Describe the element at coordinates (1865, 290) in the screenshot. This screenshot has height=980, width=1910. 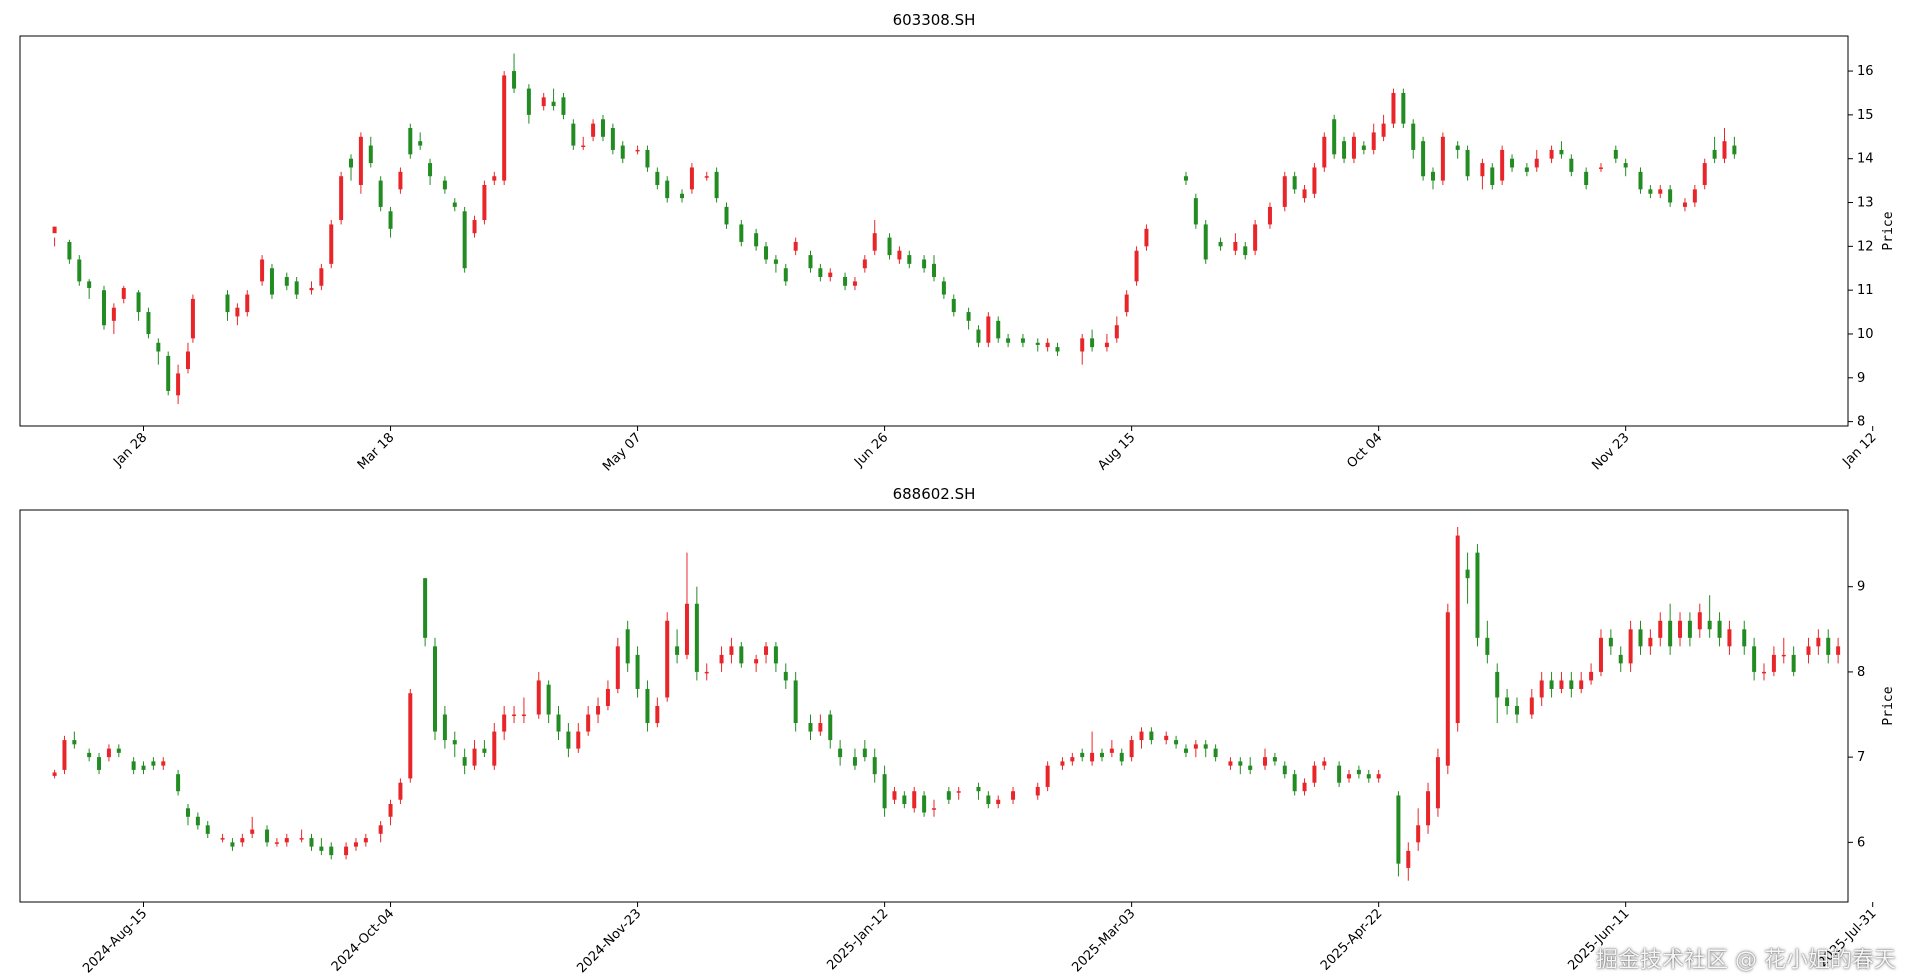
I see `y-tick-label: 11` at that location.